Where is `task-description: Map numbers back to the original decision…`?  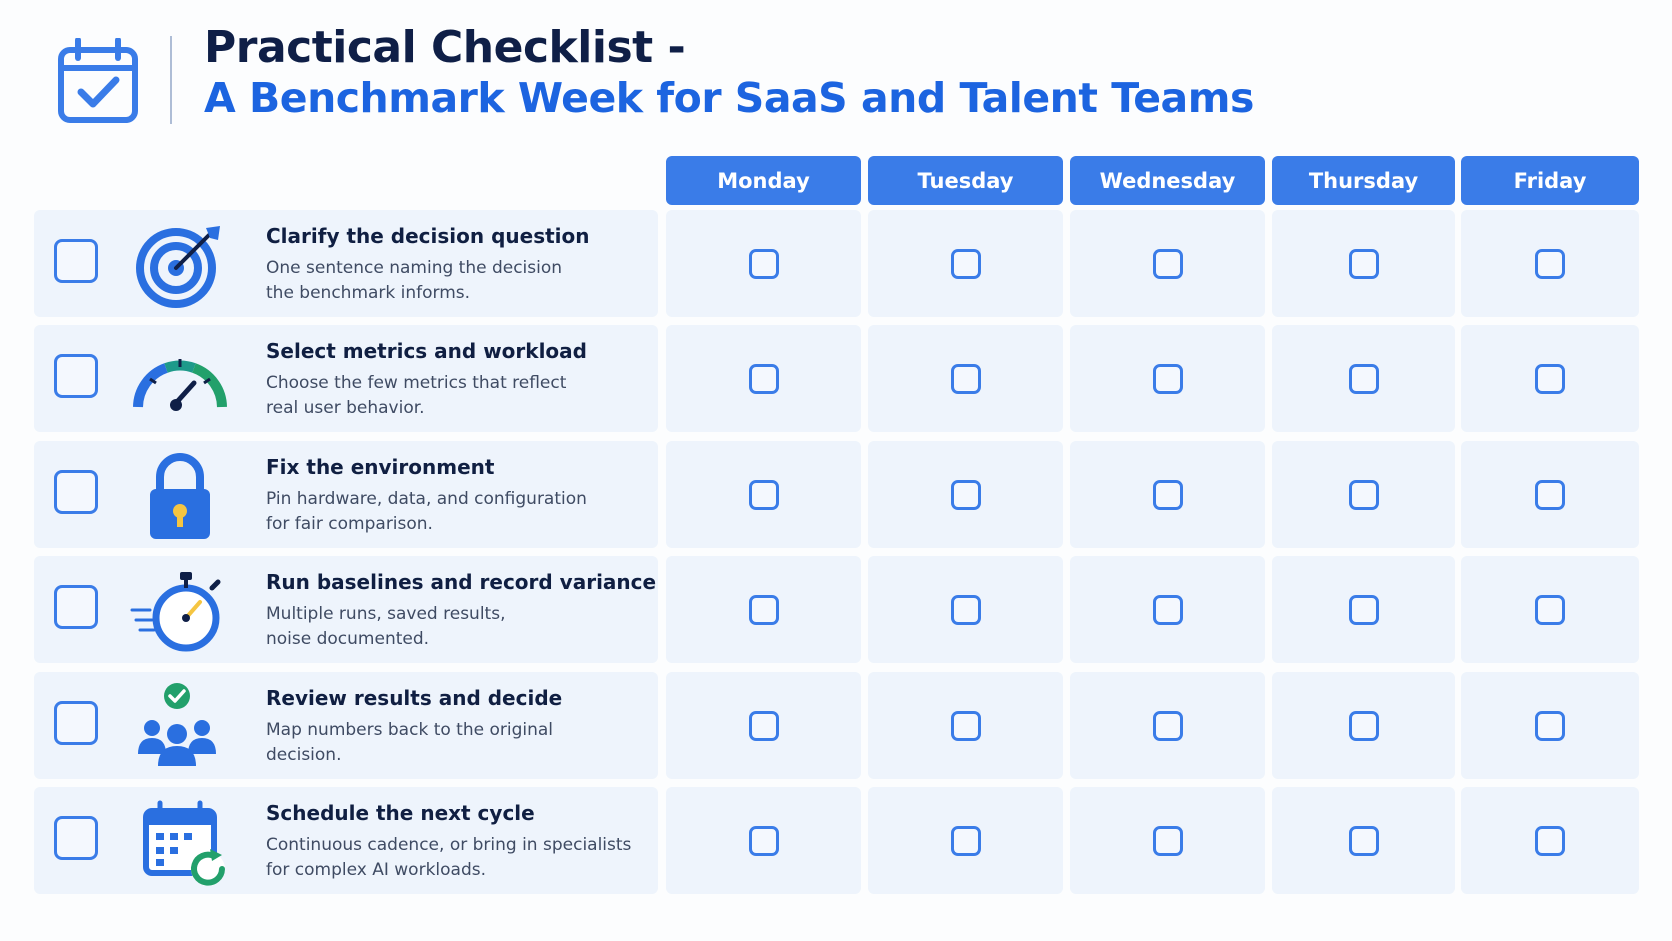
task-description: Map numbers back to the original decision… is located at coordinates (410, 742).